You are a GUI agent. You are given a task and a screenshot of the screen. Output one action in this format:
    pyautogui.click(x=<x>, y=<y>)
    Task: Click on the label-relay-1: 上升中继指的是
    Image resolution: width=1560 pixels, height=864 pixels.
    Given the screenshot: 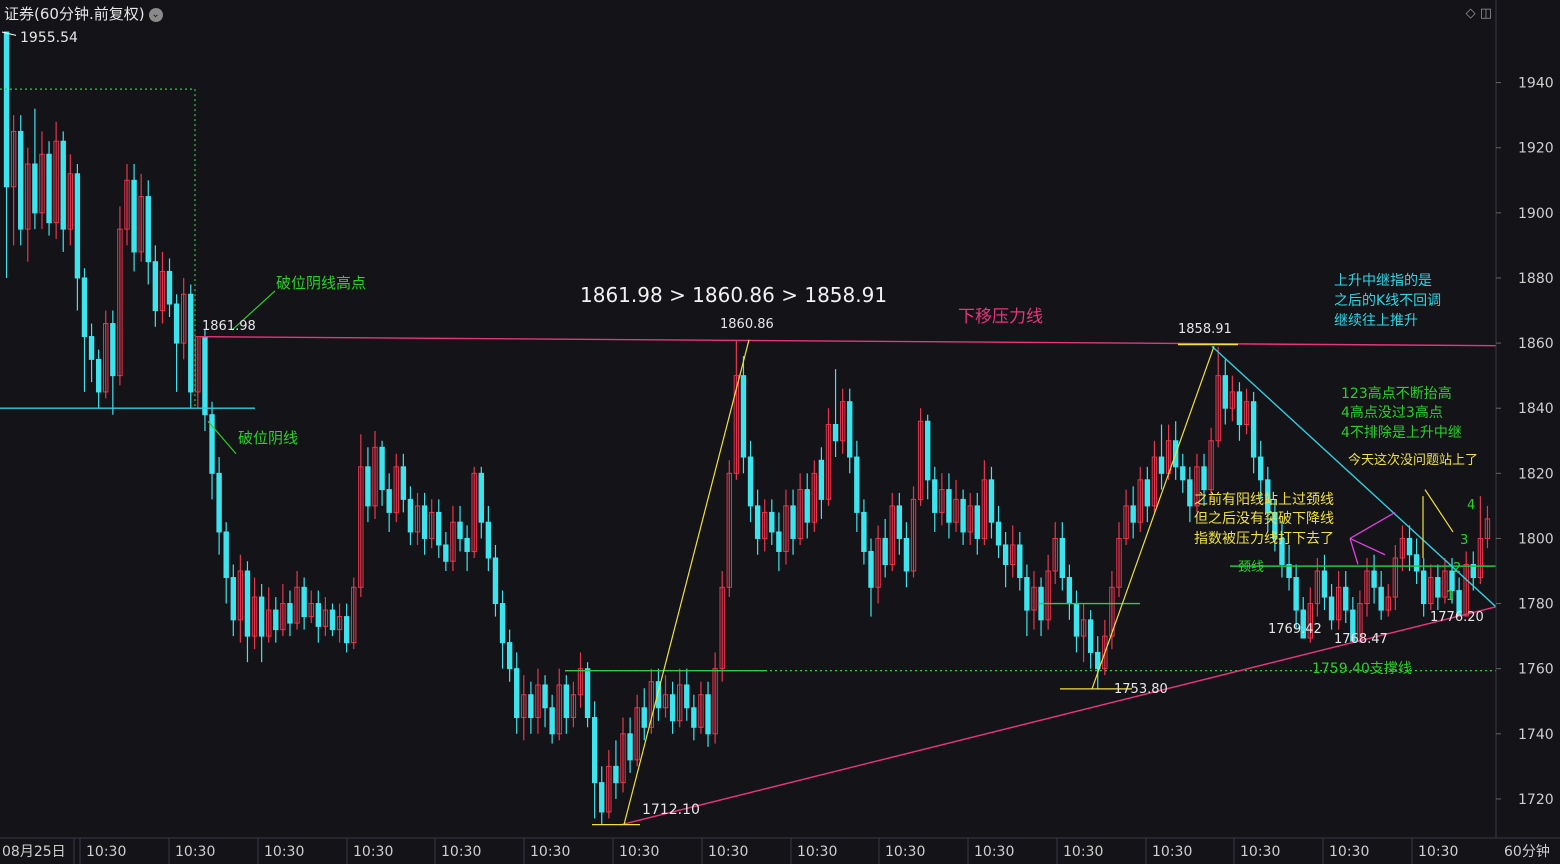 What is the action you would take?
    pyautogui.click(x=1383, y=281)
    